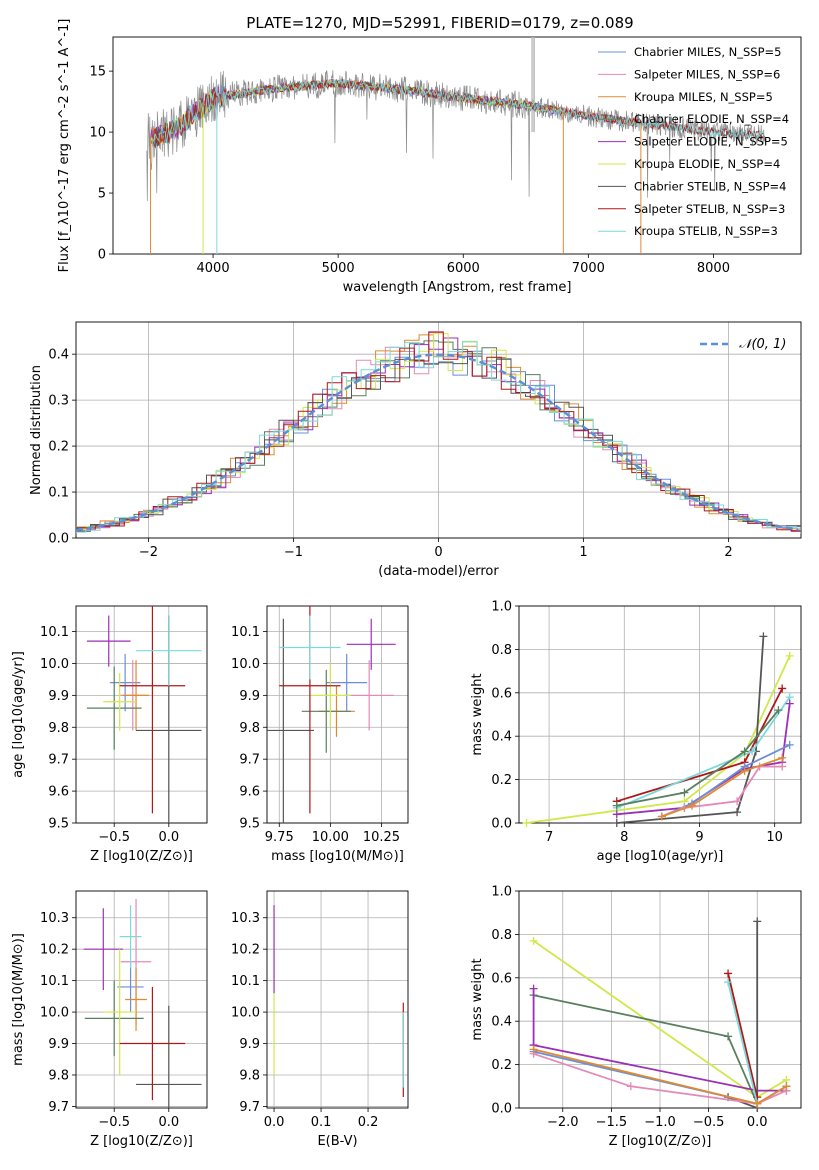 The image size is (819, 1170). What do you see at coordinates (64, 146) in the screenshot?
I see `y-axis-label: Flux [f_λ10^-17 erg cm^-2 s^-1 A^-1]` at bounding box center [64, 146].